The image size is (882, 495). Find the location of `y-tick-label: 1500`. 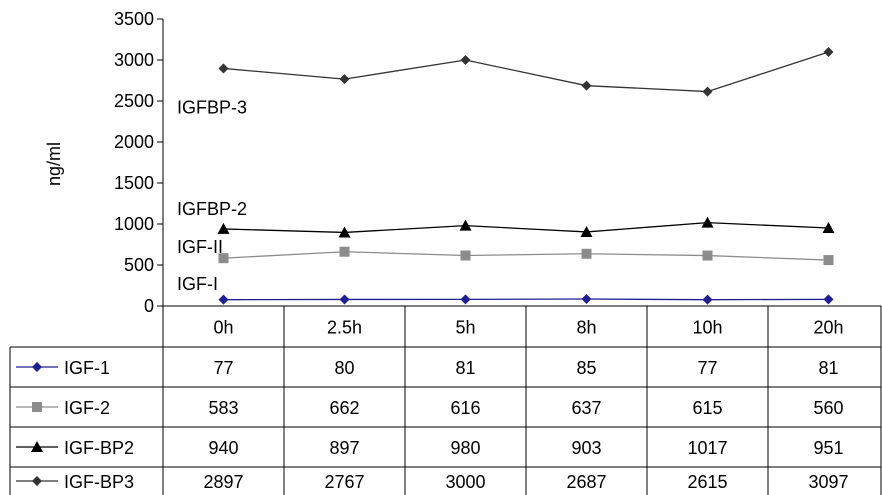

y-tick-label: 1500 is located at coordinates (134, 183).